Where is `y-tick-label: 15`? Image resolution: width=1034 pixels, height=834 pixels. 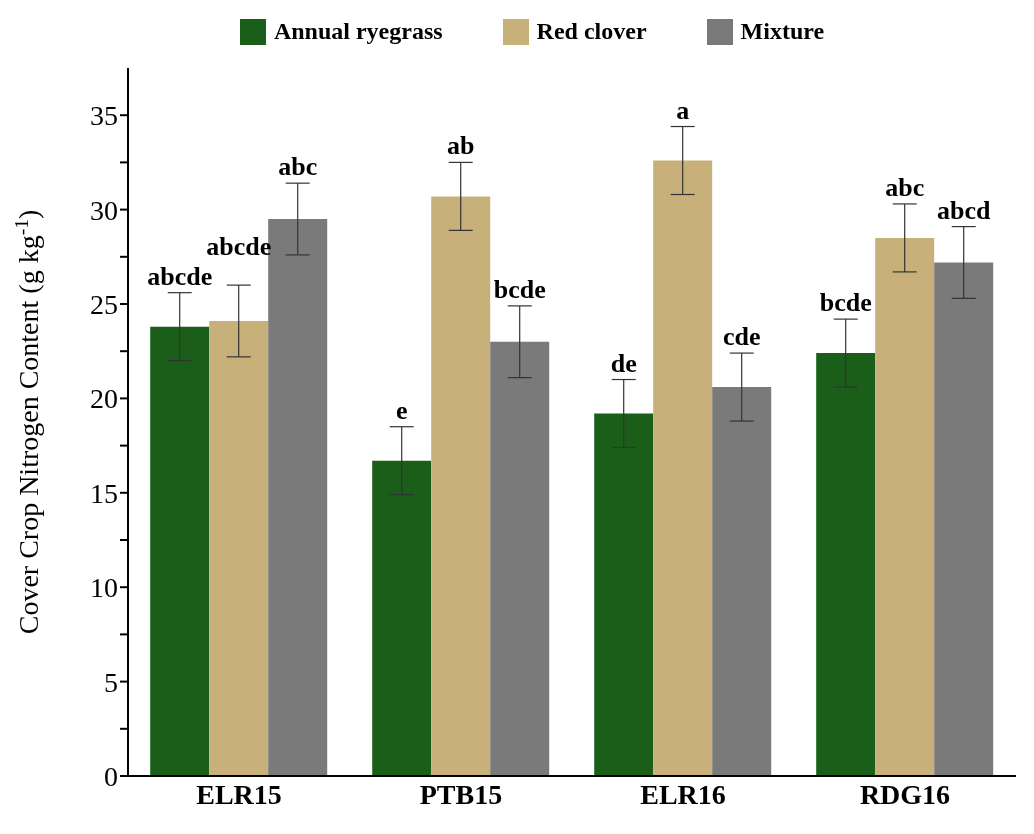
y-tick-label: 15 is located at coordinates (104, 493).